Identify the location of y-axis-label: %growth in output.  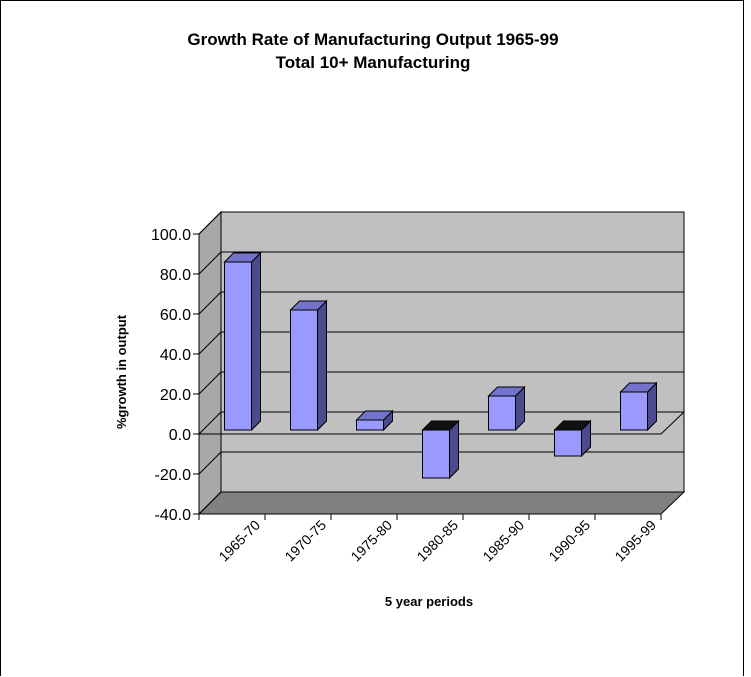
(121, 371).